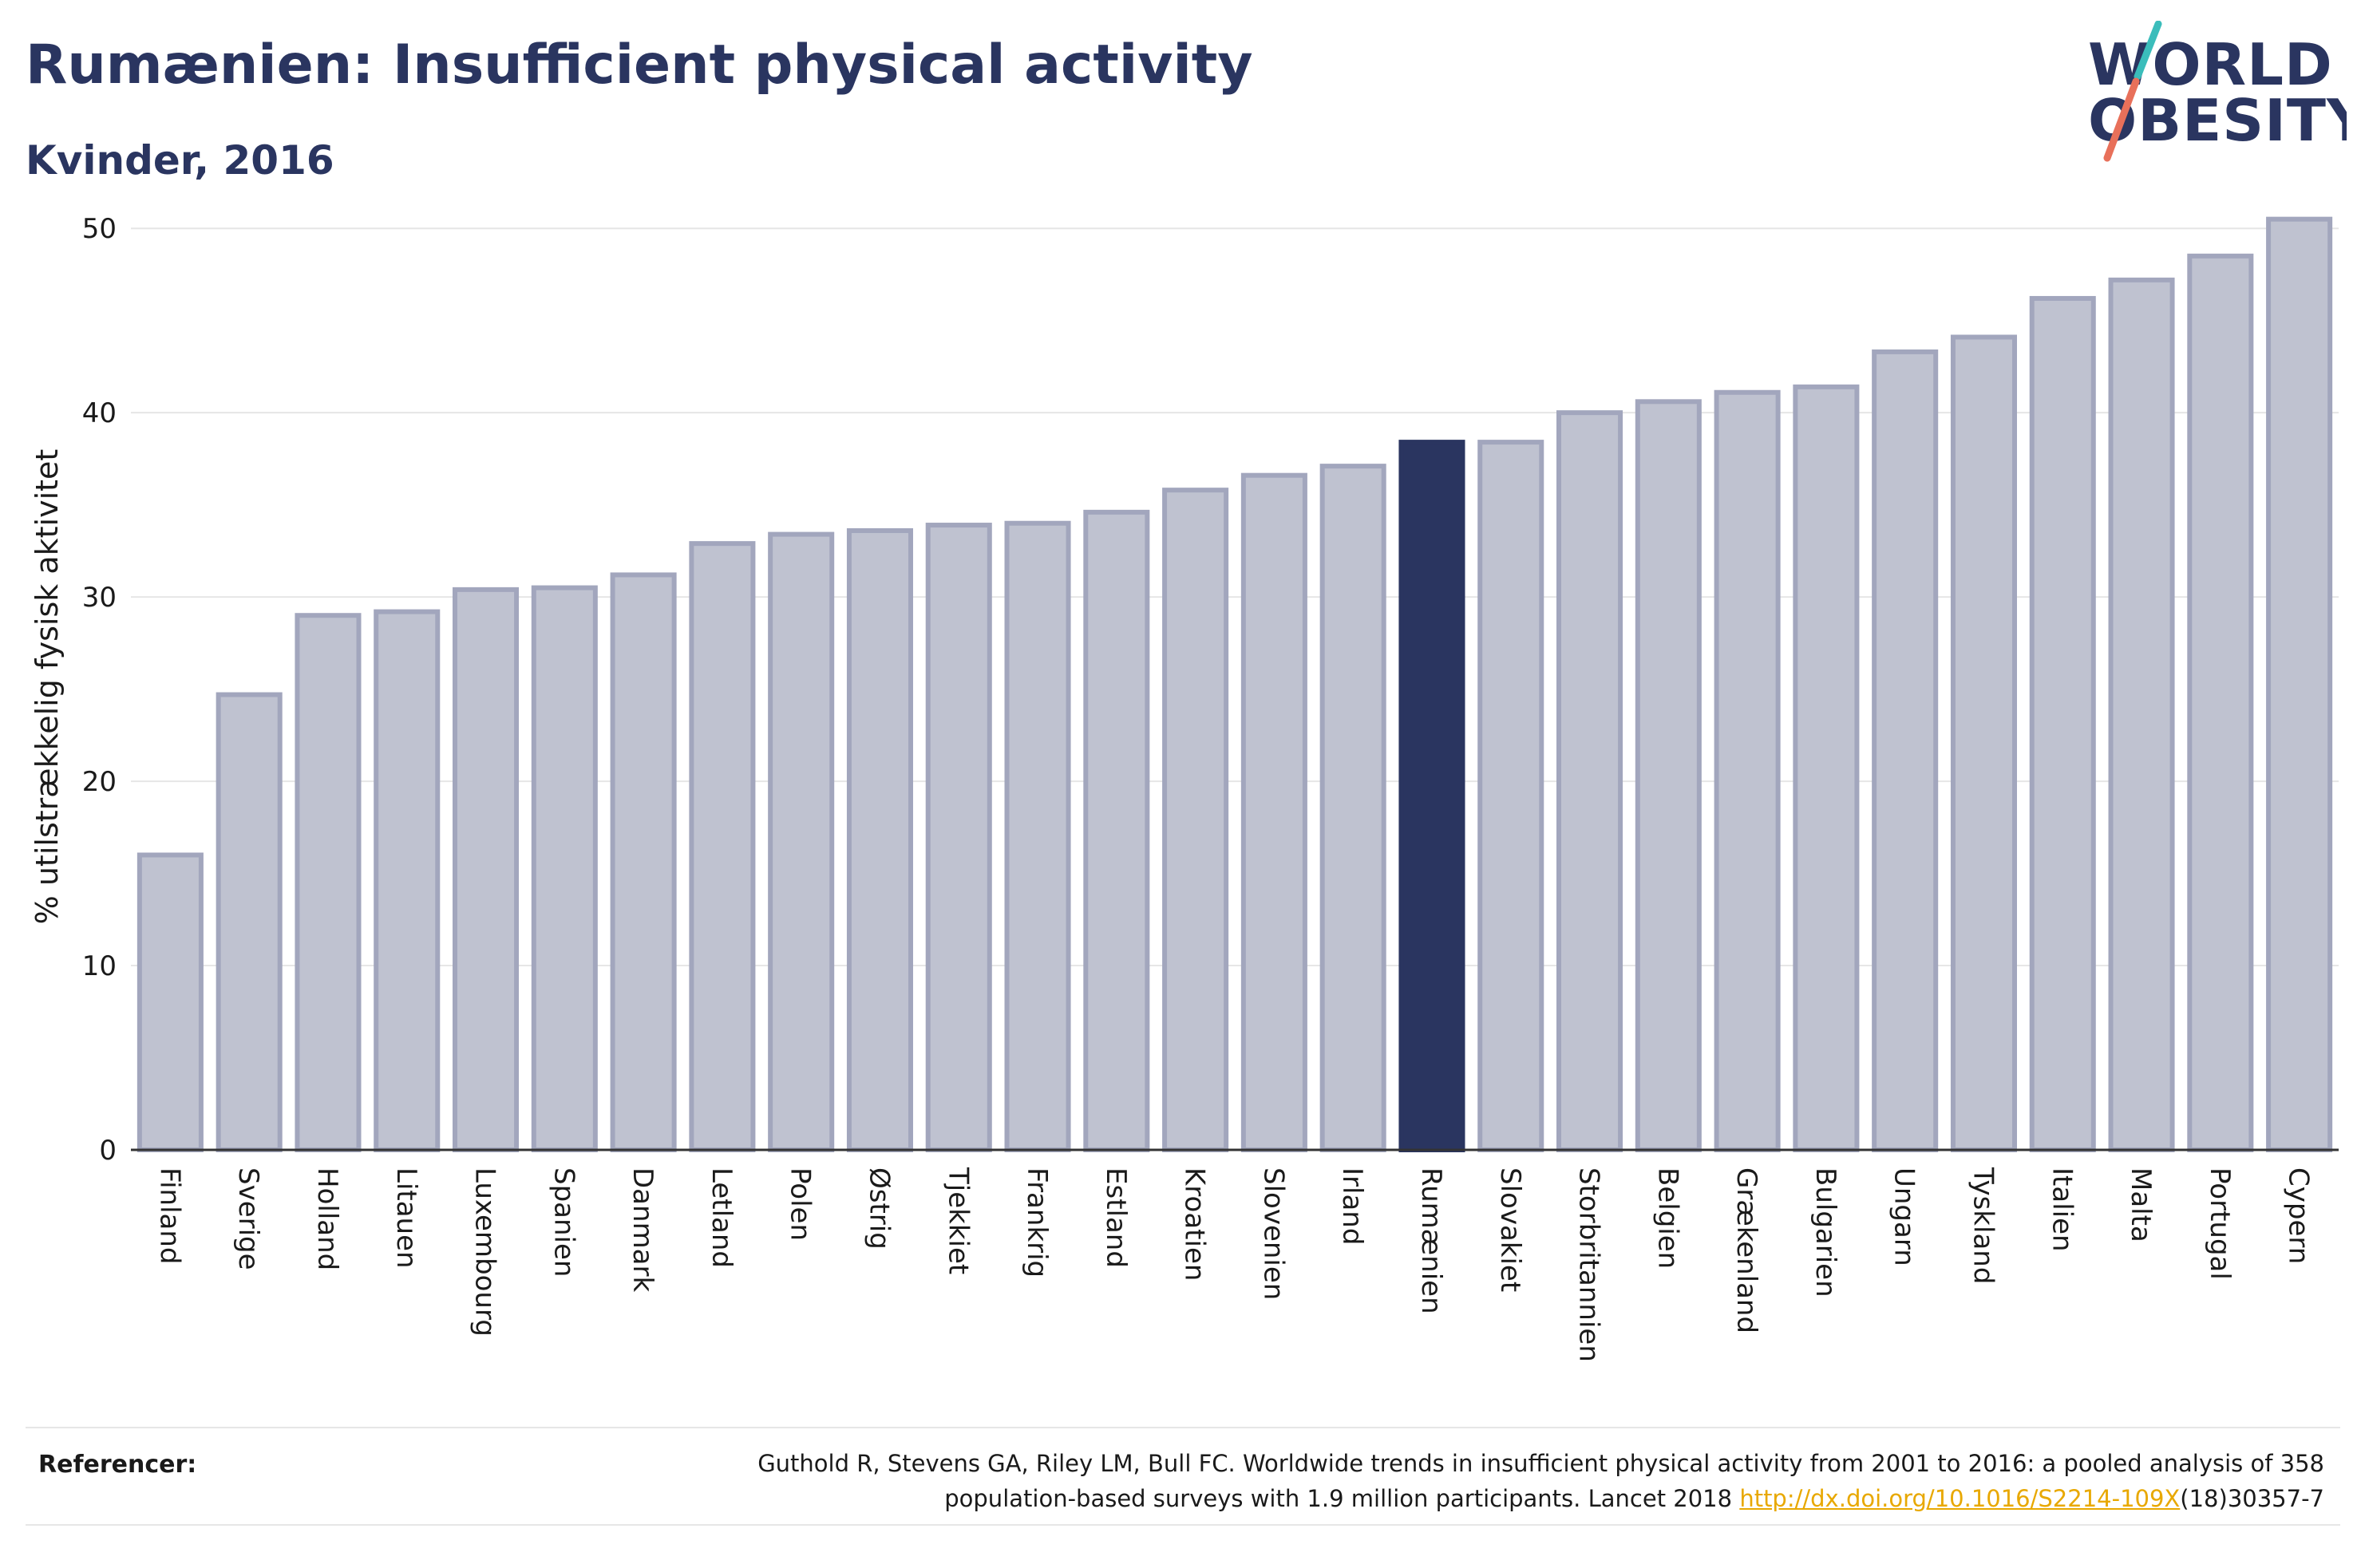 The width and height of the screenshot is (2361, 1568). I want to click on x-tick-label-slovakiet: Slovakiet, so click(1510, 1229).